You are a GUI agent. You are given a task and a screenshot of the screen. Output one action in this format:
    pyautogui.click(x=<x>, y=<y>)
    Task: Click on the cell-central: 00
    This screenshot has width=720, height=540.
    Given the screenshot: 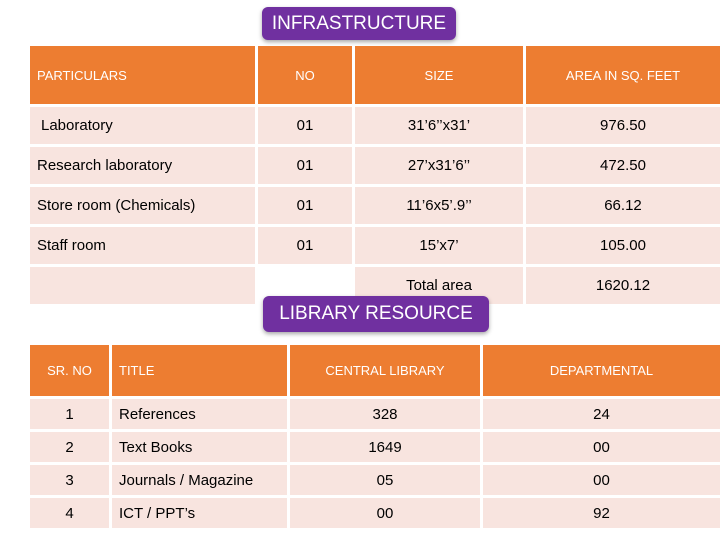 What is the action you would take?
    pyautogui.click(x=386, y=513)
    